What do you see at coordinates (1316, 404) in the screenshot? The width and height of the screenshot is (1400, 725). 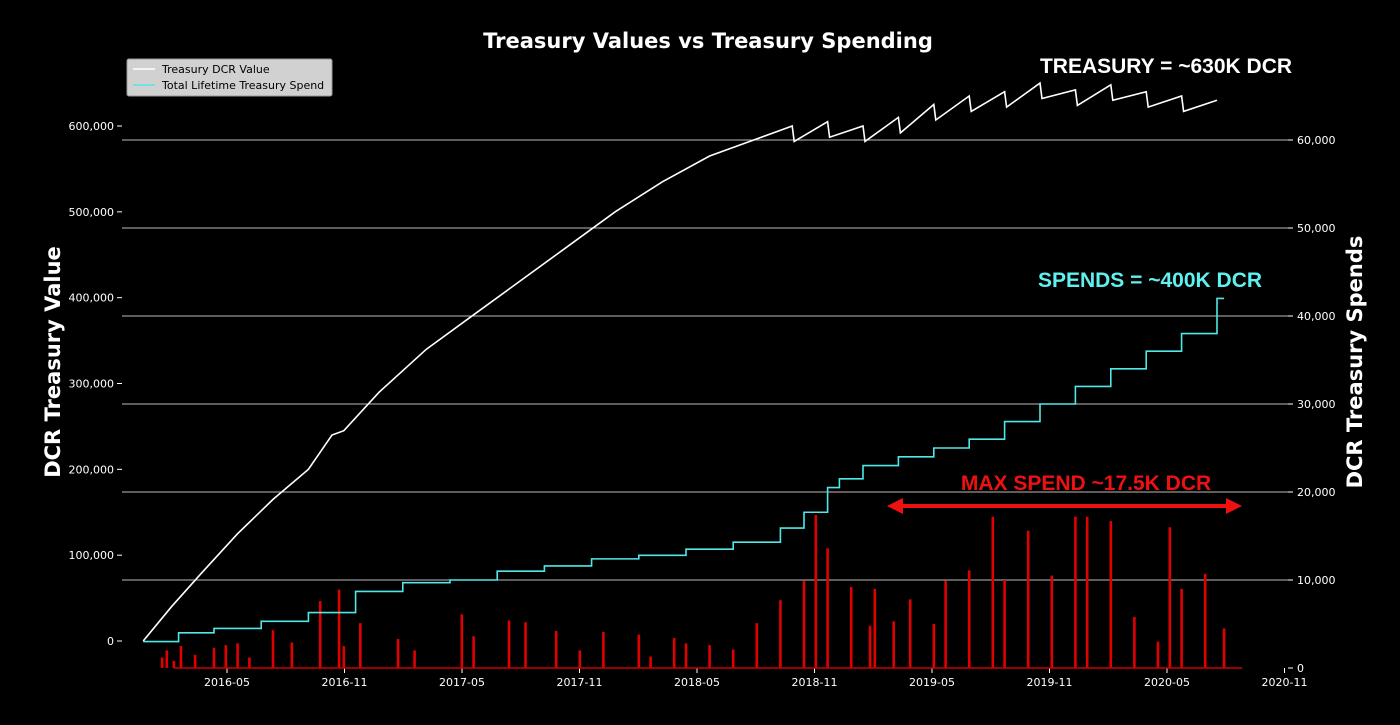 I see `right-tick-label: 30,000` at bounding box center [1316, 404].